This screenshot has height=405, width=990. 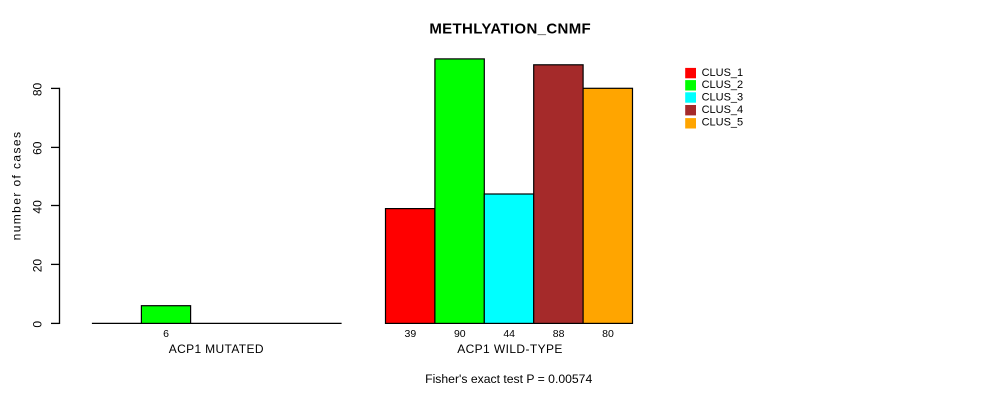 I want to click on svg-text: 0, so click(x=38, y=324).